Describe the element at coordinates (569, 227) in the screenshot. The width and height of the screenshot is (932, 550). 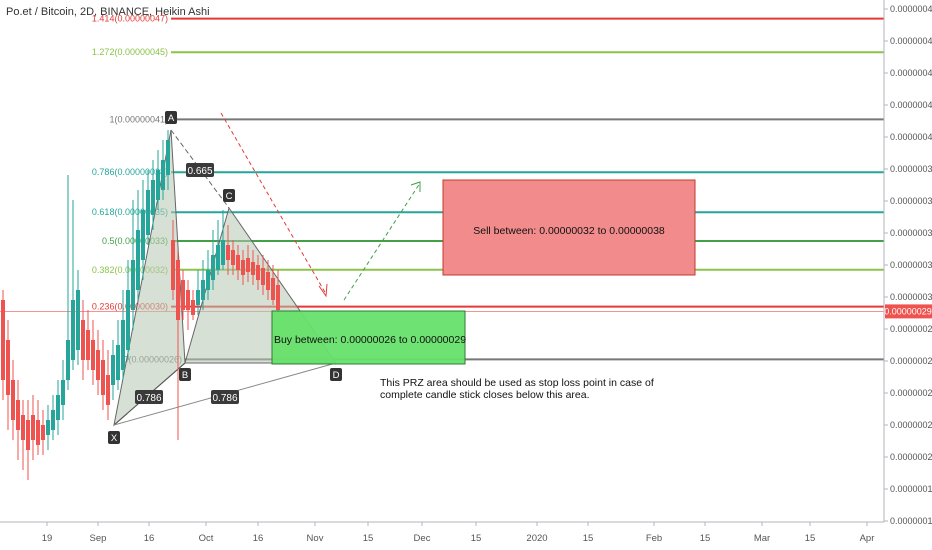
I see `sell-zone: Sell between: 0.00000032 to 0.00000038` at that location.